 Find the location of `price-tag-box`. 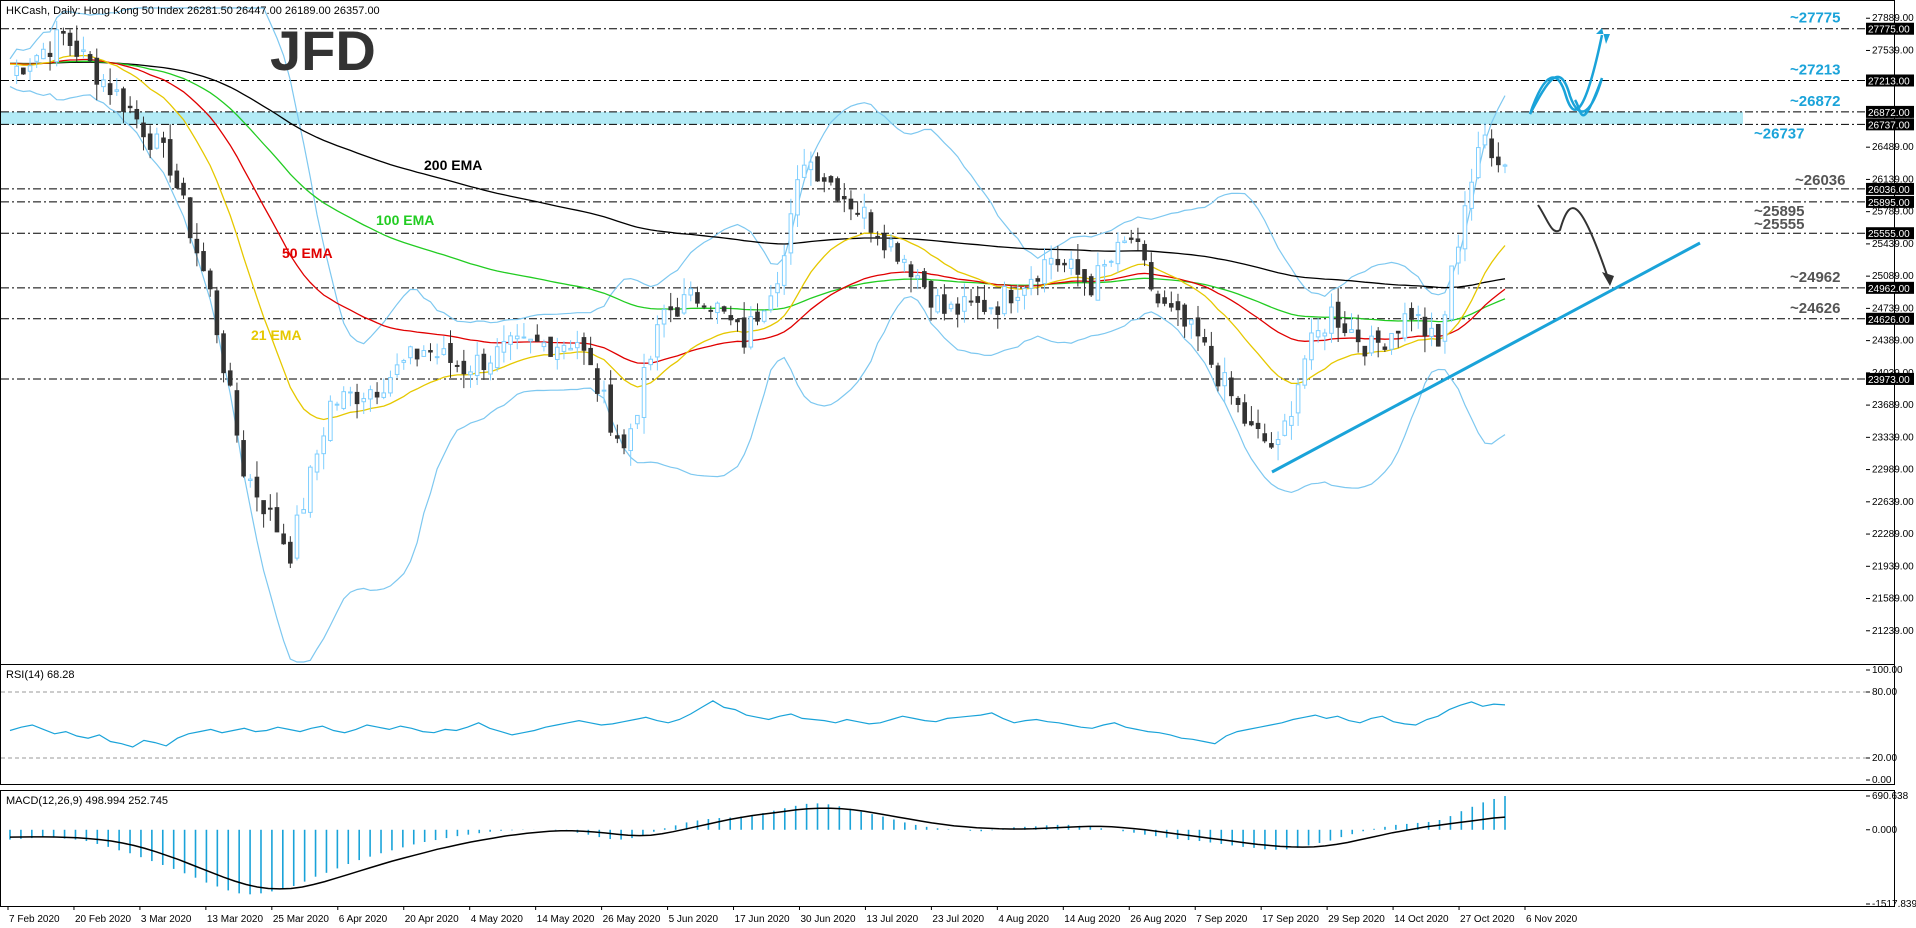

price-tag-box is located at coordinates (1890, 28).